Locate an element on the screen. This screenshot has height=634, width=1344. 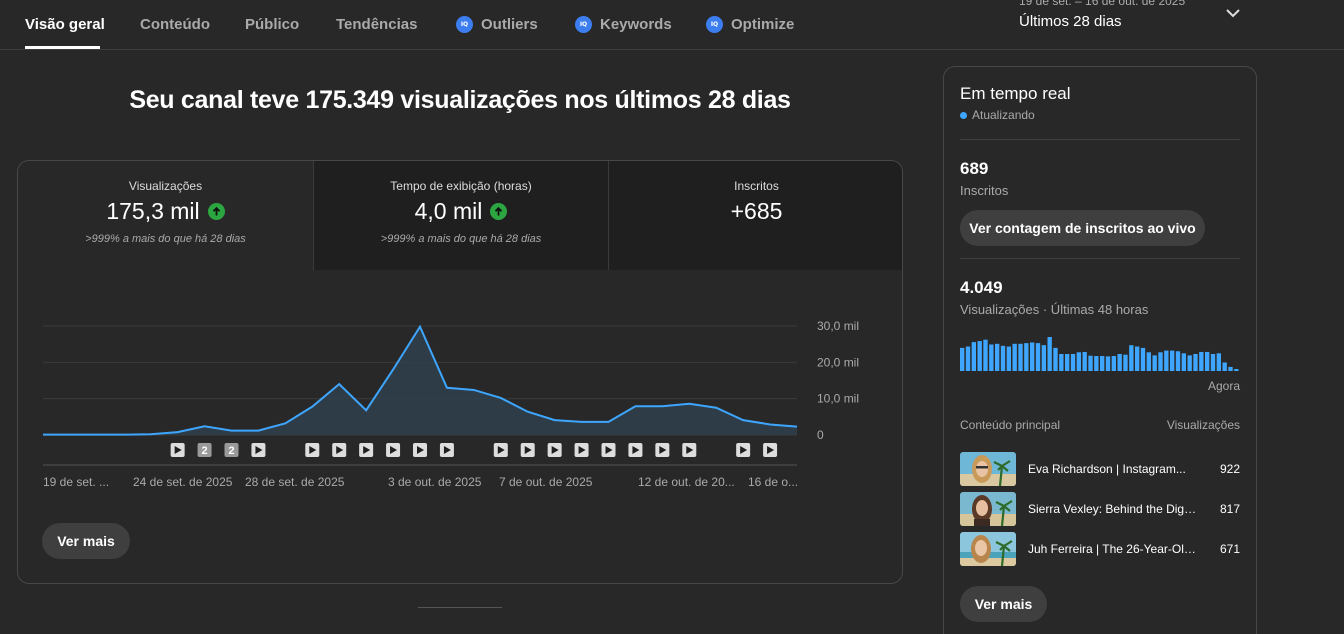
x-tick-label: 7 de out. de 2025 is located at coordinates (546, 482).